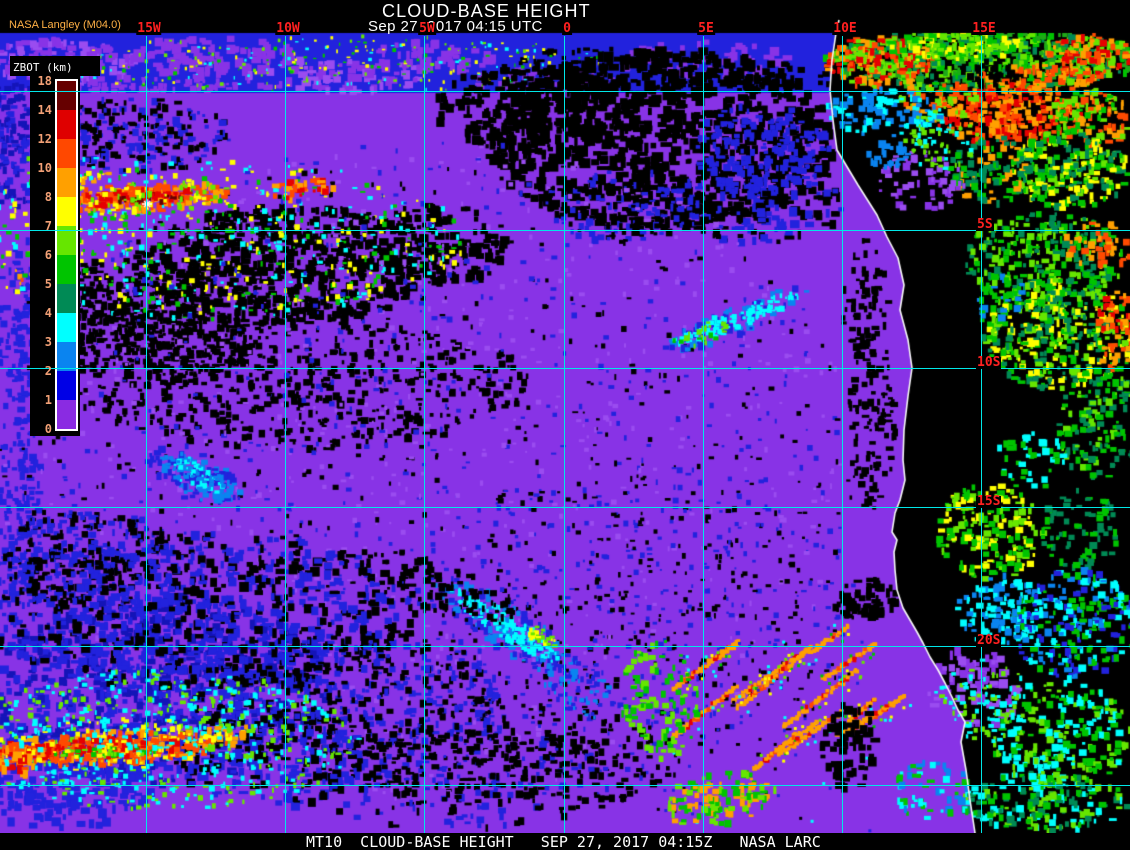 This screenshot has width=1130, height=850. Describe the element at coordinates (567, 28) in the screenshot. I see `longitude-label: 0` at that location.